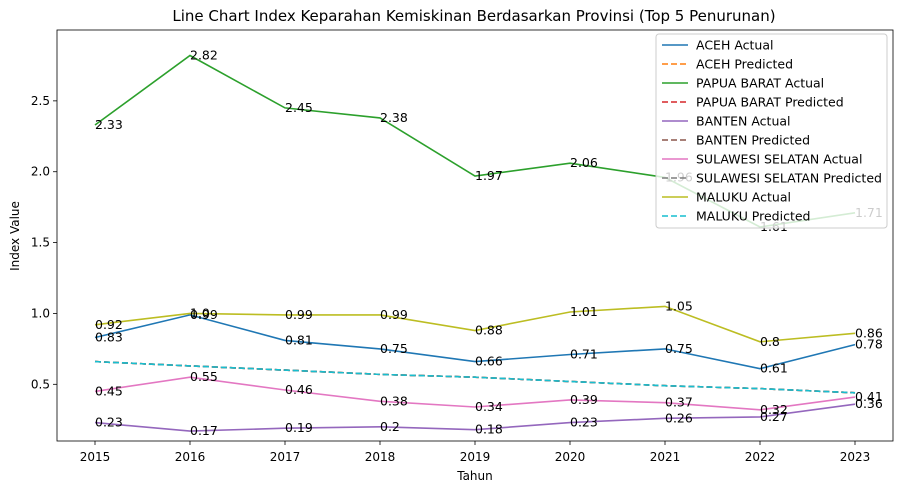  Describe the element at coordinates (109, 390) in the screenshot. I see `data-label: 0.45` at that location.